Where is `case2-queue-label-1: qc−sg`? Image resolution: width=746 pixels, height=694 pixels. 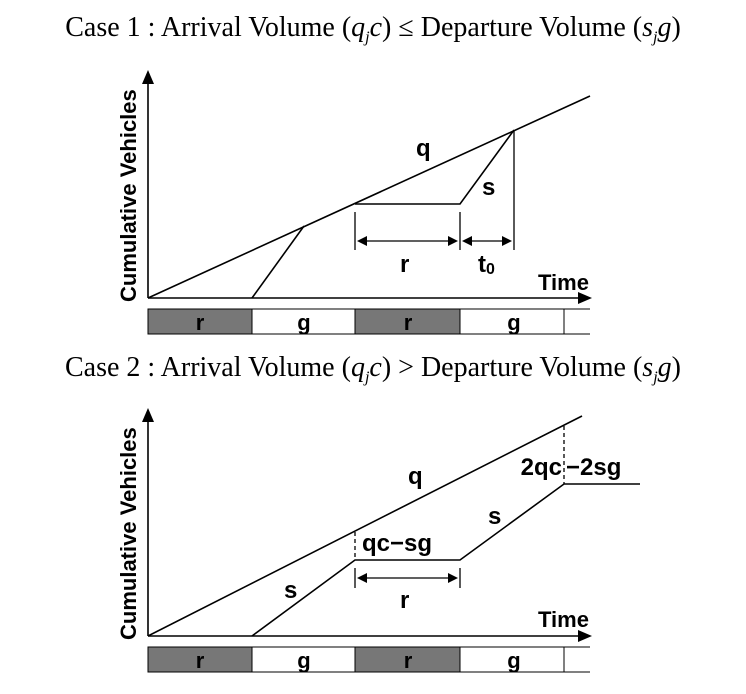
case2-queue-label-1: qc−sg is located at coordinates (397, 543).